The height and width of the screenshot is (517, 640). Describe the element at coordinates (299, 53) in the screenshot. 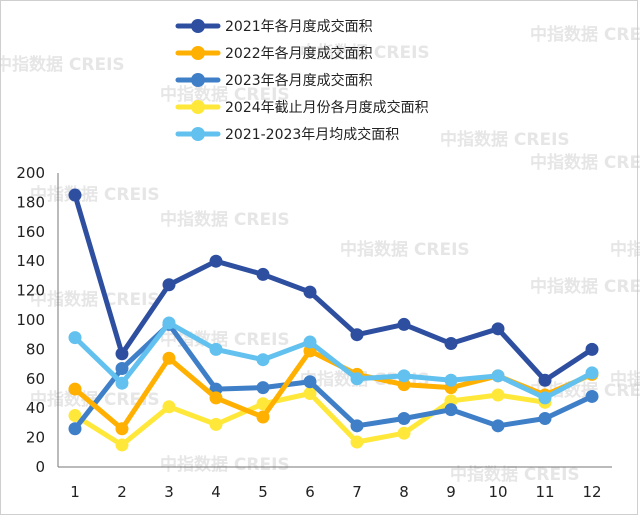

I see `legend-label: 2022年各月度成交面积` at that location.